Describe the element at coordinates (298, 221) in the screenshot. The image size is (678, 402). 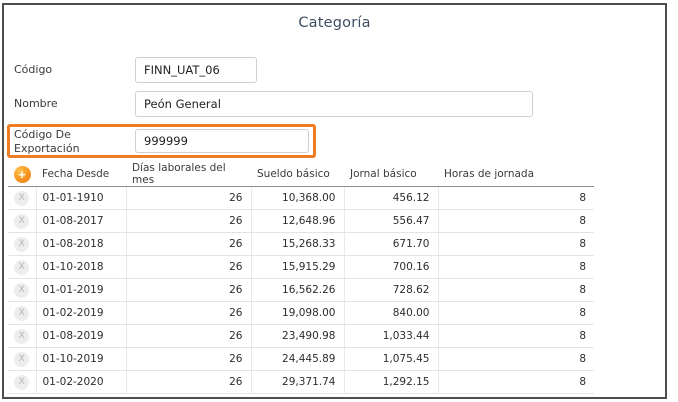
I see `cell-sueldo-basico: 12,648.96` at that location.